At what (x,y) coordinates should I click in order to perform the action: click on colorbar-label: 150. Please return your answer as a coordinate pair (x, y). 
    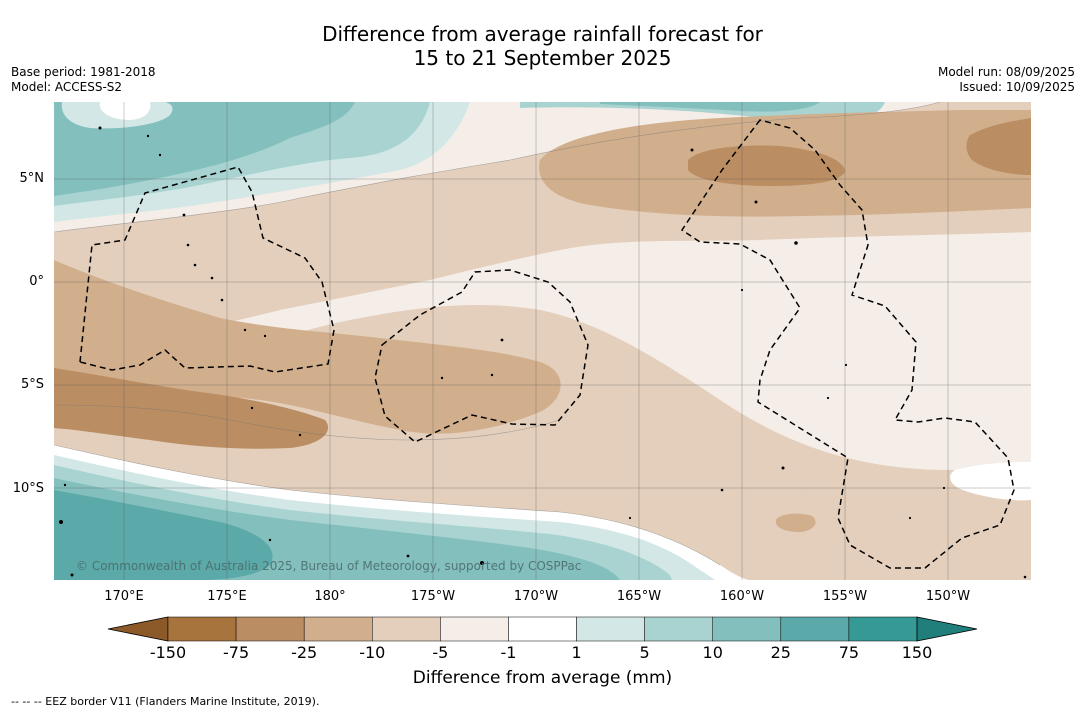
    Looking at the image, I should click on (917, 652).